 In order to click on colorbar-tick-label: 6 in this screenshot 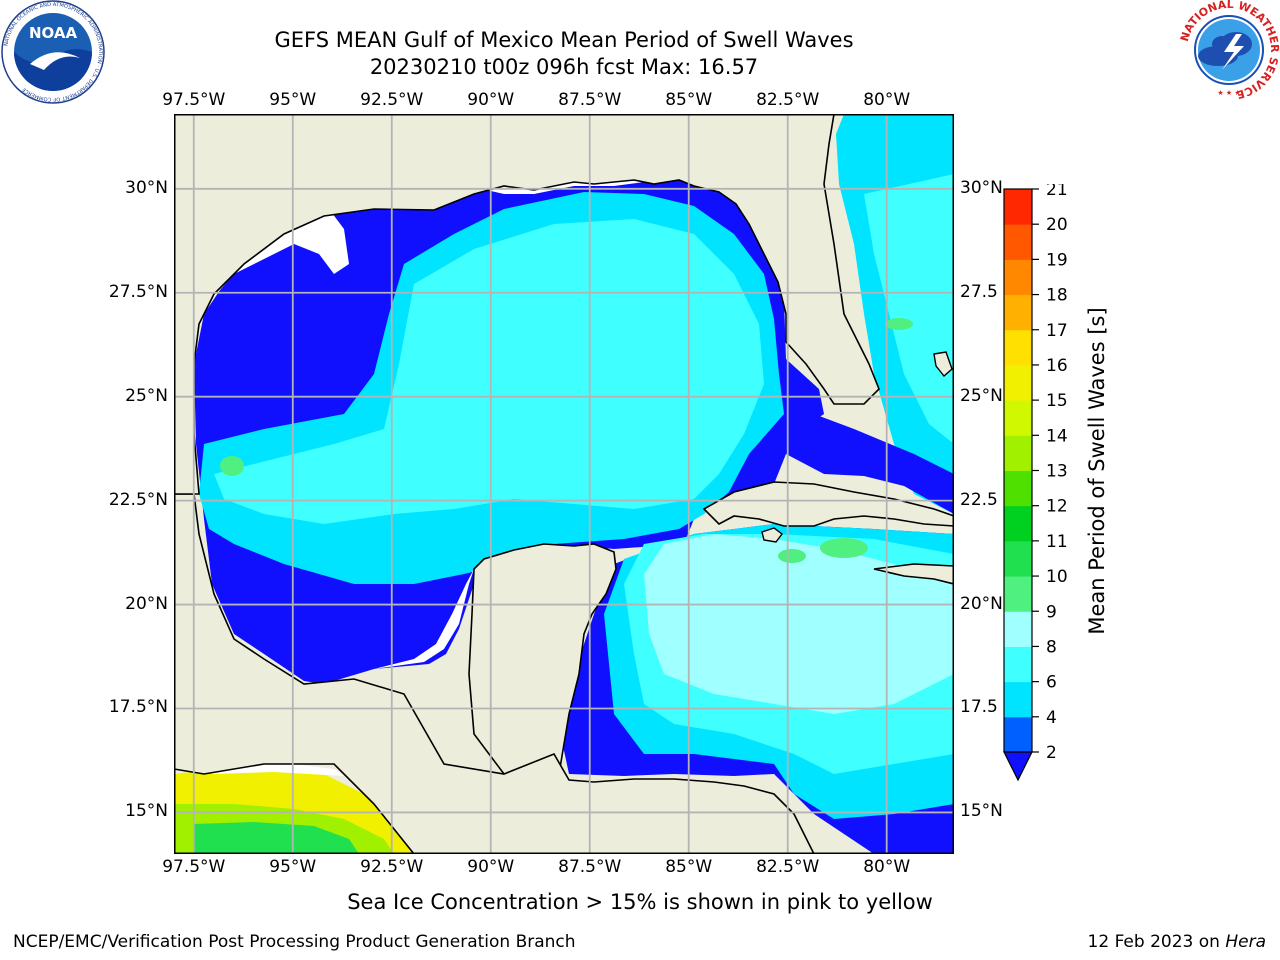, I will do `click(1051, 683)`.